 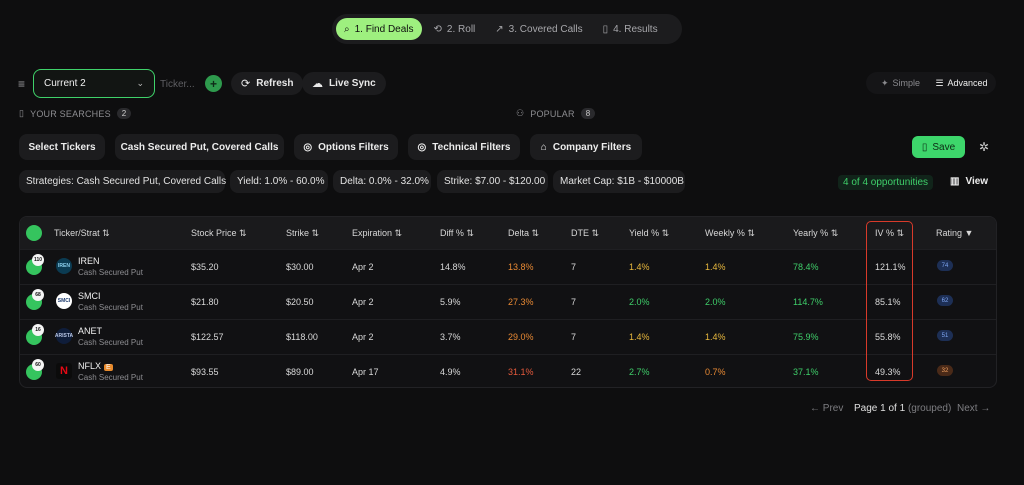 What do you see at coordinates (730, 233) in the screenshot?
I see `header-weekly: Weekly % ⇅` at bounding box center [730, 233].